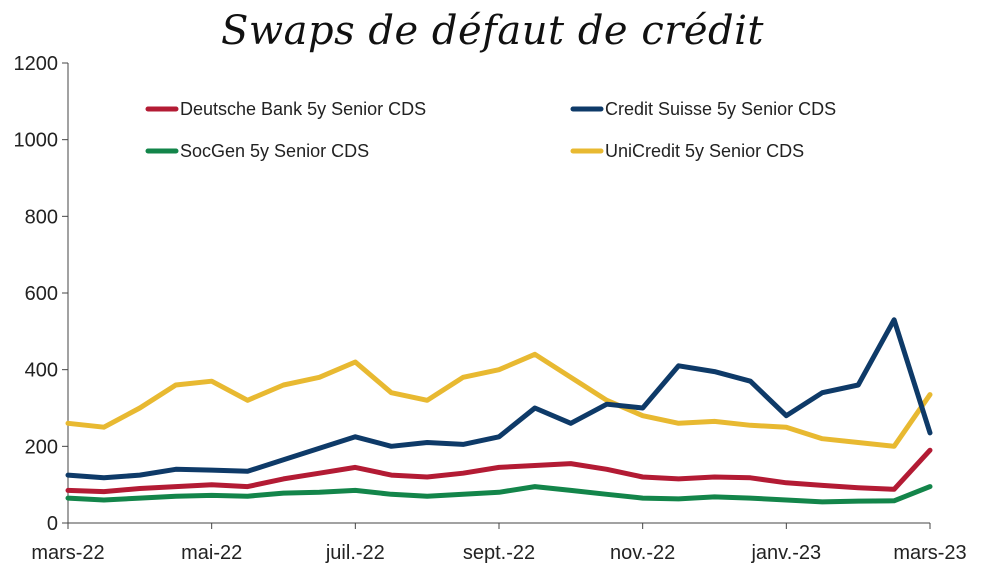 Image resolution: width=985 pixels, height=564 pixels. What do you see at coordinates (785, 553) in the screenshot?
I see `x-tick-label: janv.-23` at bounding box center [785, 553].